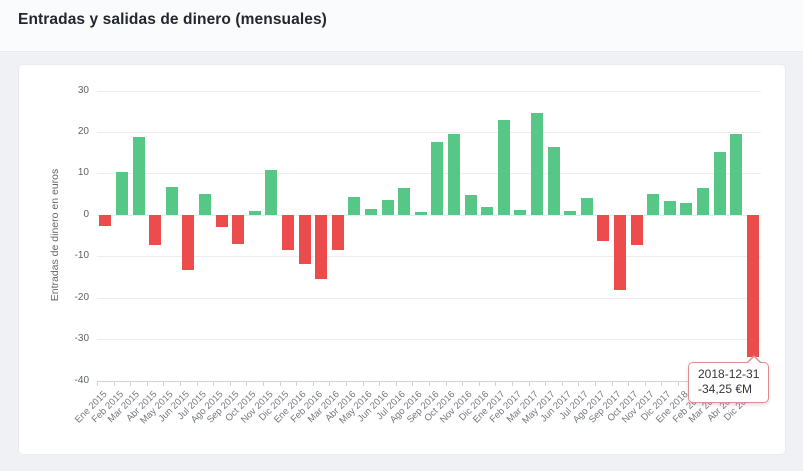  Describe the element at coordinates (337, 232) in the screenshot. I see `chart-bar-mar-2016` at that location.